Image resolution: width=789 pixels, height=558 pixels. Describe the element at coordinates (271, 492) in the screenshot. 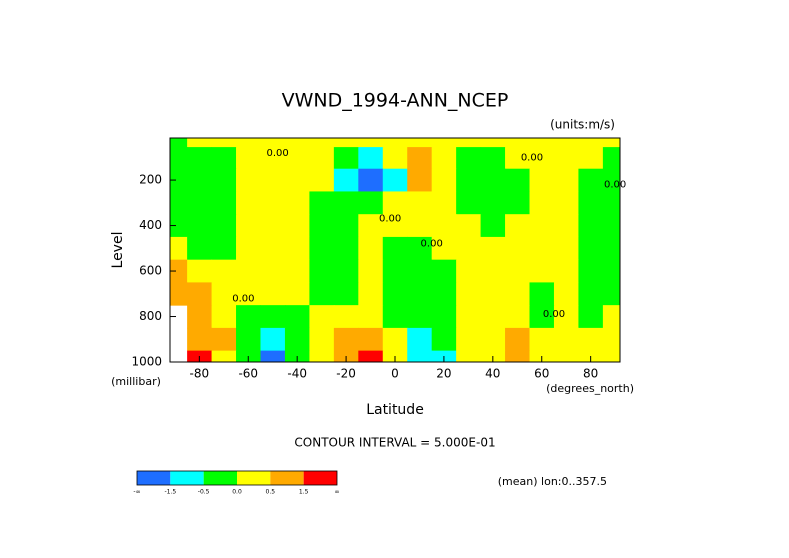

I see `colorbar-label: 0.5` at that location.